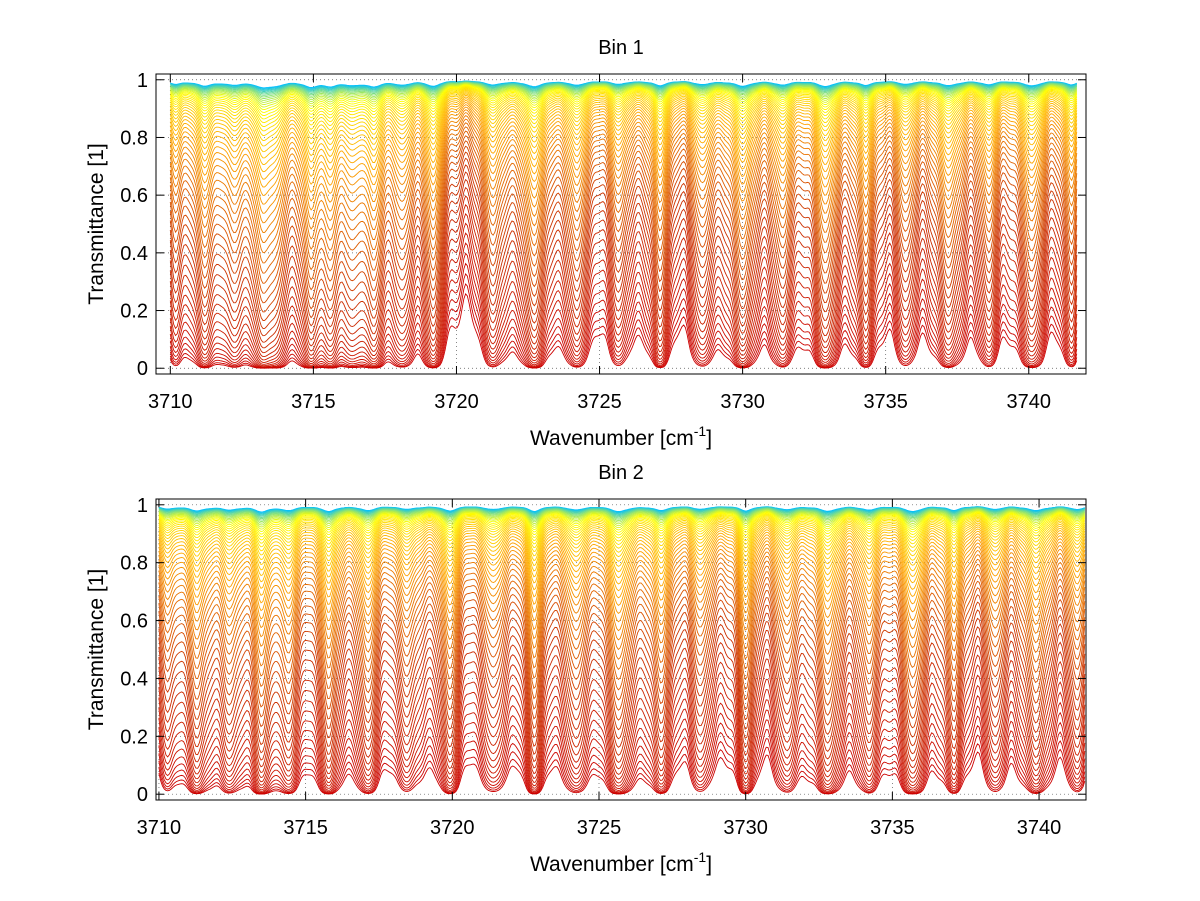  I want to click on x-tick-label: 3710, so click(170, 402).